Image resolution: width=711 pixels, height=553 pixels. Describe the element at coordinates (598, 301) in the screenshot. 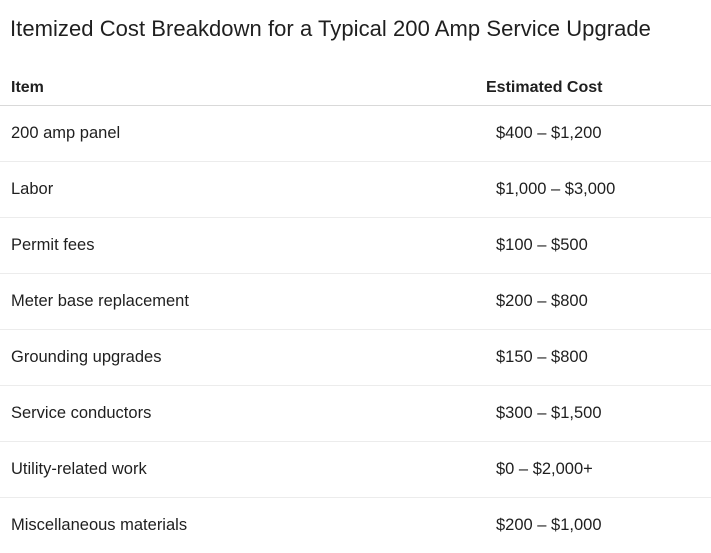

I see `cost-cell: $200 – $800` at that location.